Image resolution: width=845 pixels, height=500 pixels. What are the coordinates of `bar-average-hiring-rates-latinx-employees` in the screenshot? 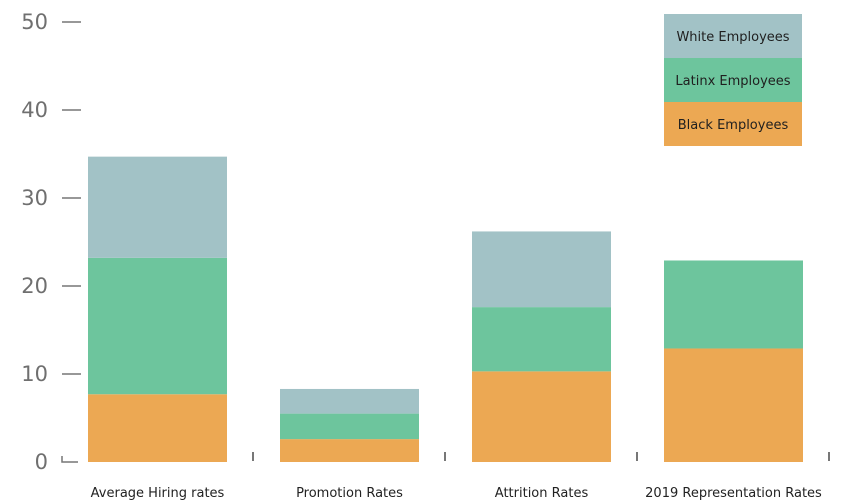 It's located at (157, 326).